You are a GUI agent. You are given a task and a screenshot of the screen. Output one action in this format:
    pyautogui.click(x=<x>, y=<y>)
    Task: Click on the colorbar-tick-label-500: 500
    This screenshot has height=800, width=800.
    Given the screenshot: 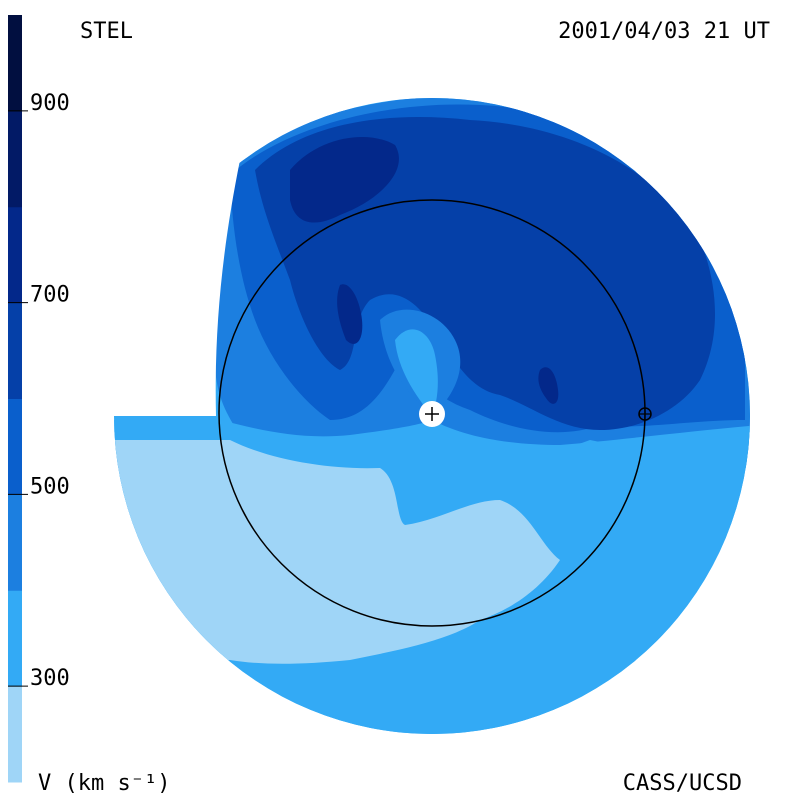 What is the action you would take?
    pyautogui.click(x=50, y=486)
    